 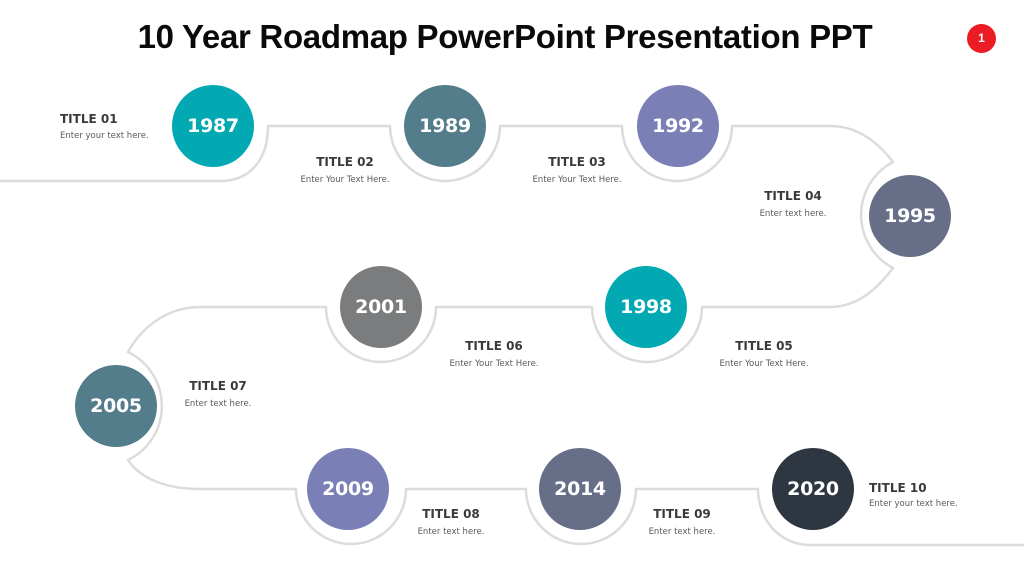 I want to click on milestone-node-1989: 1989, so click(x=445, y=126).